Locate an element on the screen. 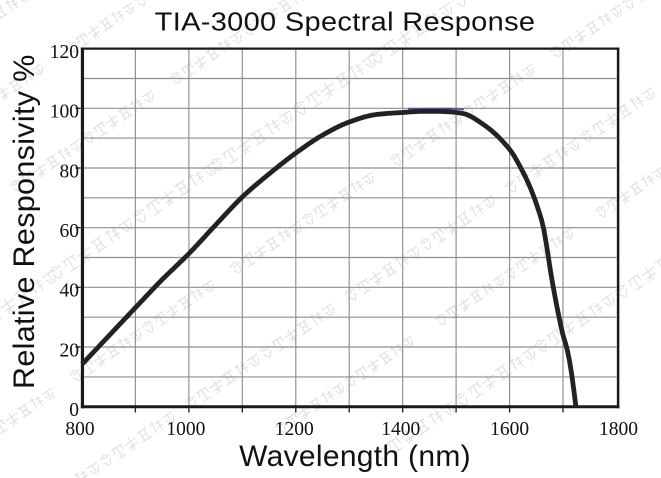 The height and width of the screenshot is (478, 661). svg-text: Wavelength (nm) is located at coordinates (355, 456).